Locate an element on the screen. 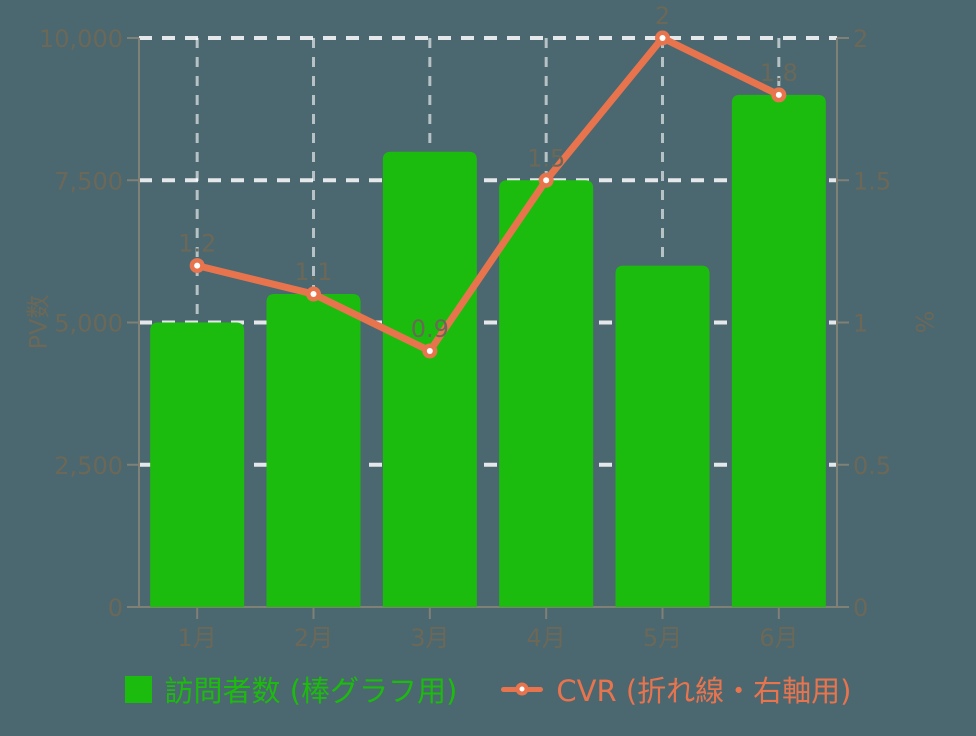  left-axis-tick-label: 2,500 is located at coordinates (88, 466).